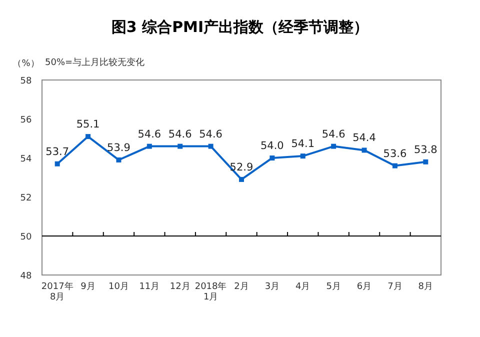 The height and width of the screenshot is (337, 480). I want to click on data-label: 55.1, so click(88, 124).